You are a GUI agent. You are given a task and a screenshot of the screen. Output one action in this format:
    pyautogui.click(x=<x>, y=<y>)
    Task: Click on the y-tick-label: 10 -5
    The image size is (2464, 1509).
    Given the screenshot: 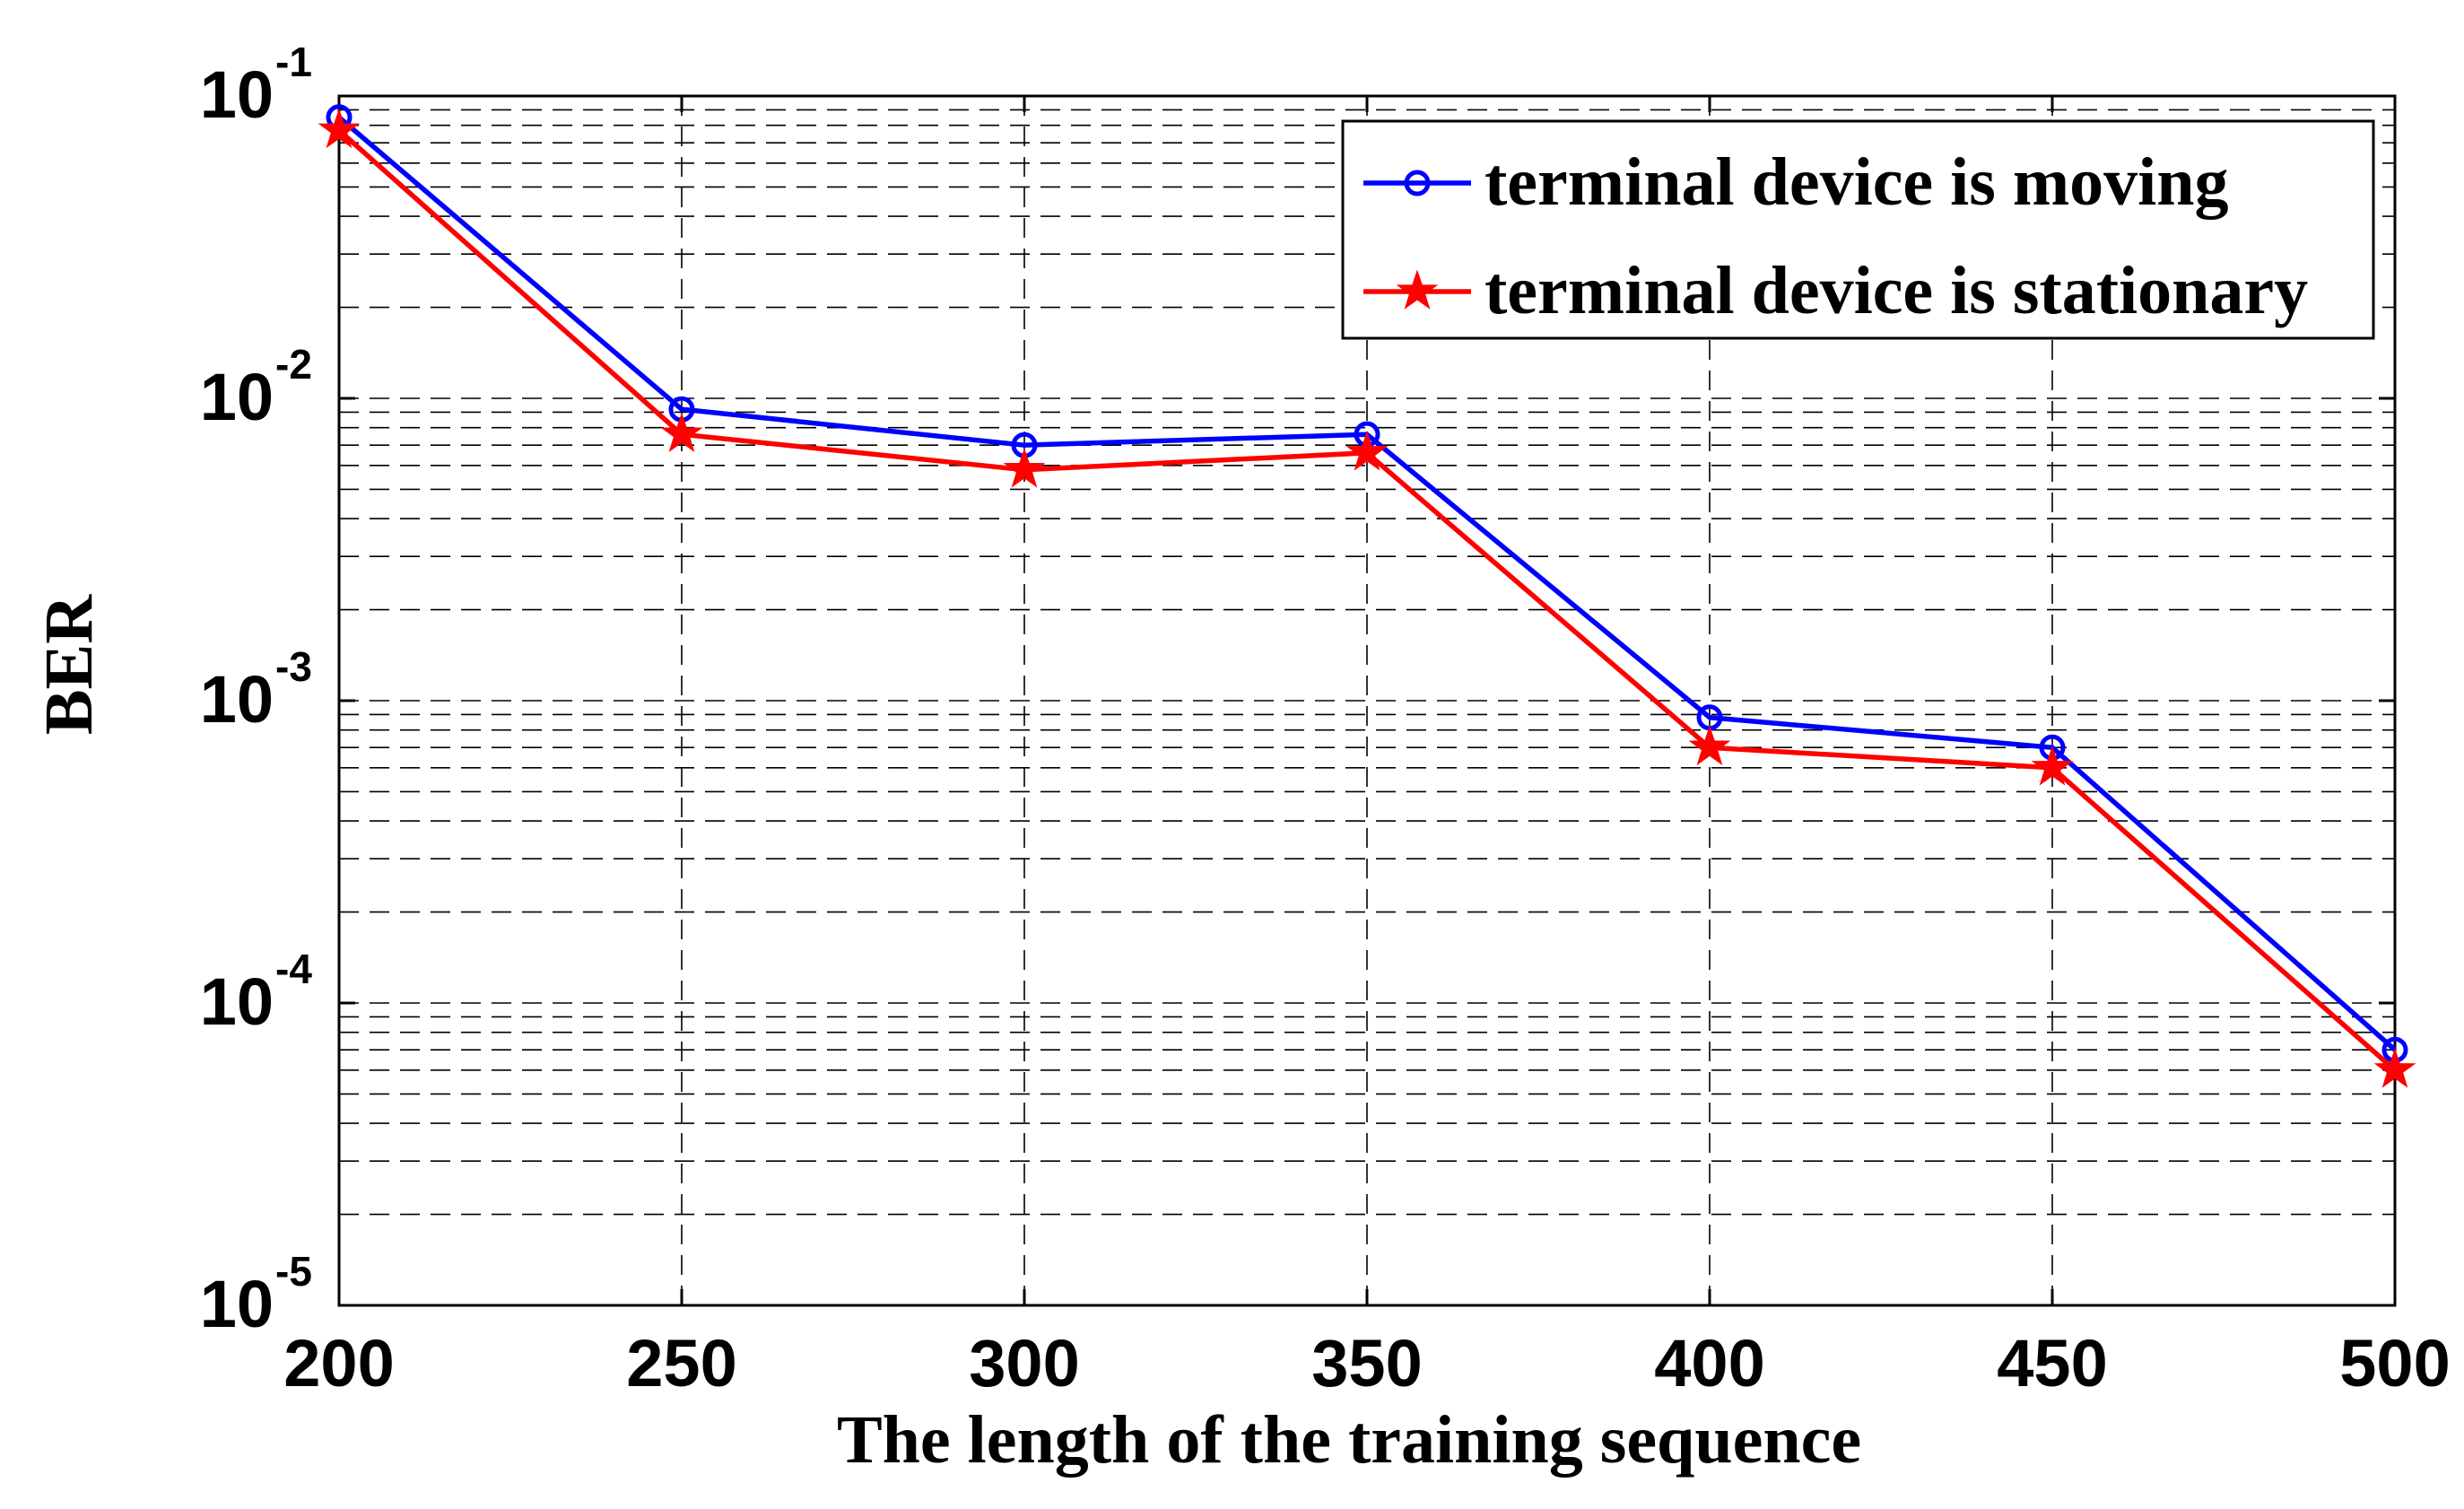 What is the action you would take?
    pyautogui.click(x=256, y=1294)
    